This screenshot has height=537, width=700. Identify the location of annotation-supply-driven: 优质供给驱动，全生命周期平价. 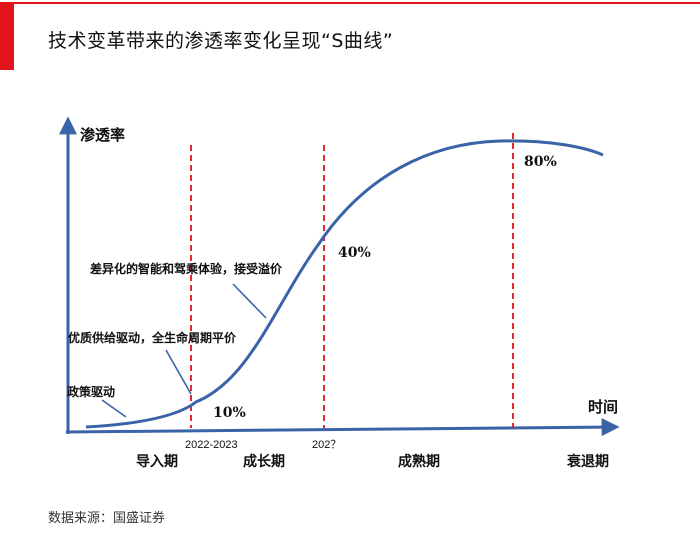
(152, 337).